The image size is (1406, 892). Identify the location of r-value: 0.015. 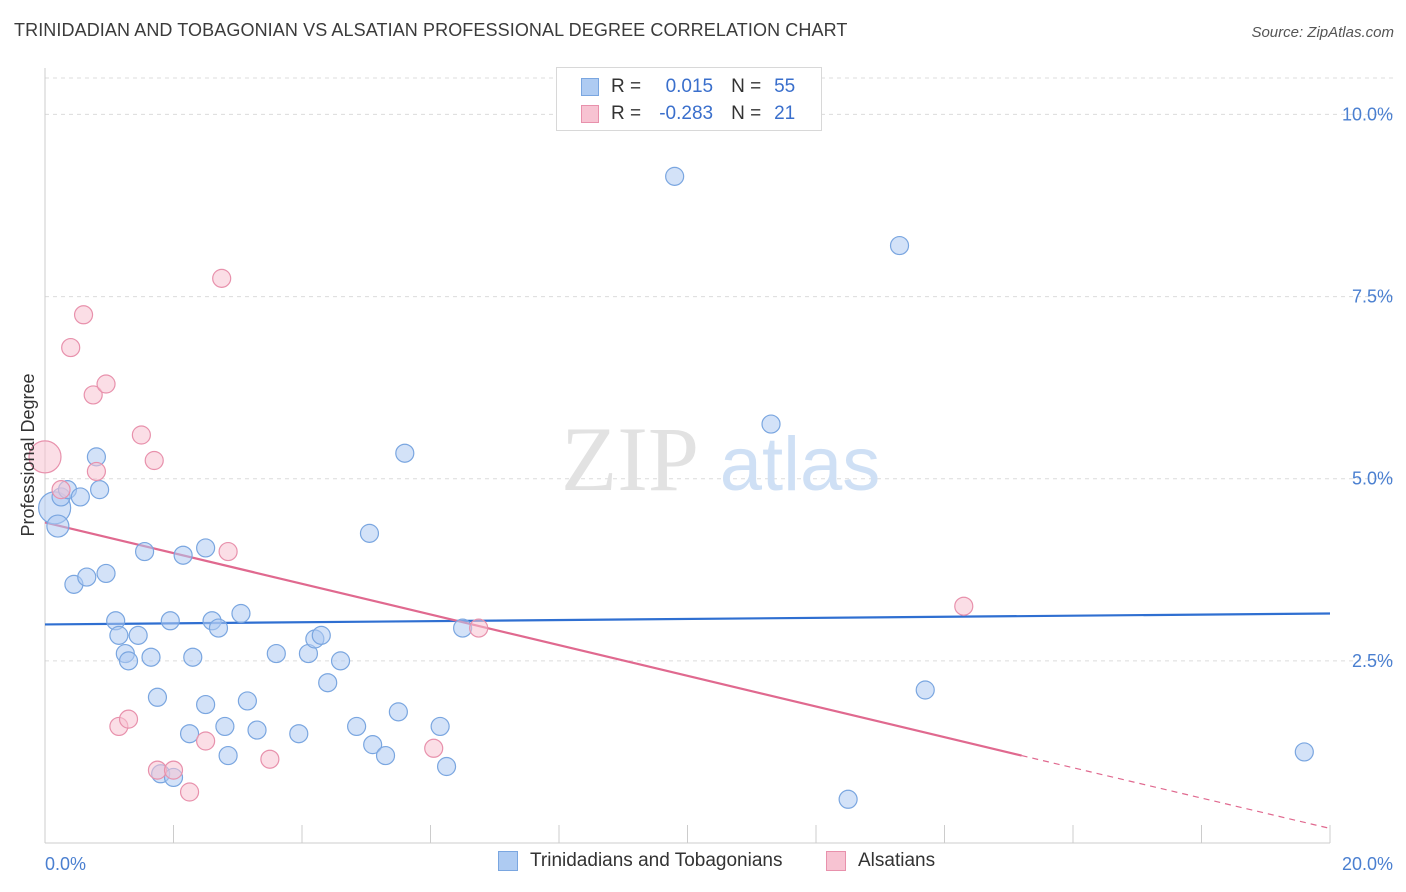
(689, 86).